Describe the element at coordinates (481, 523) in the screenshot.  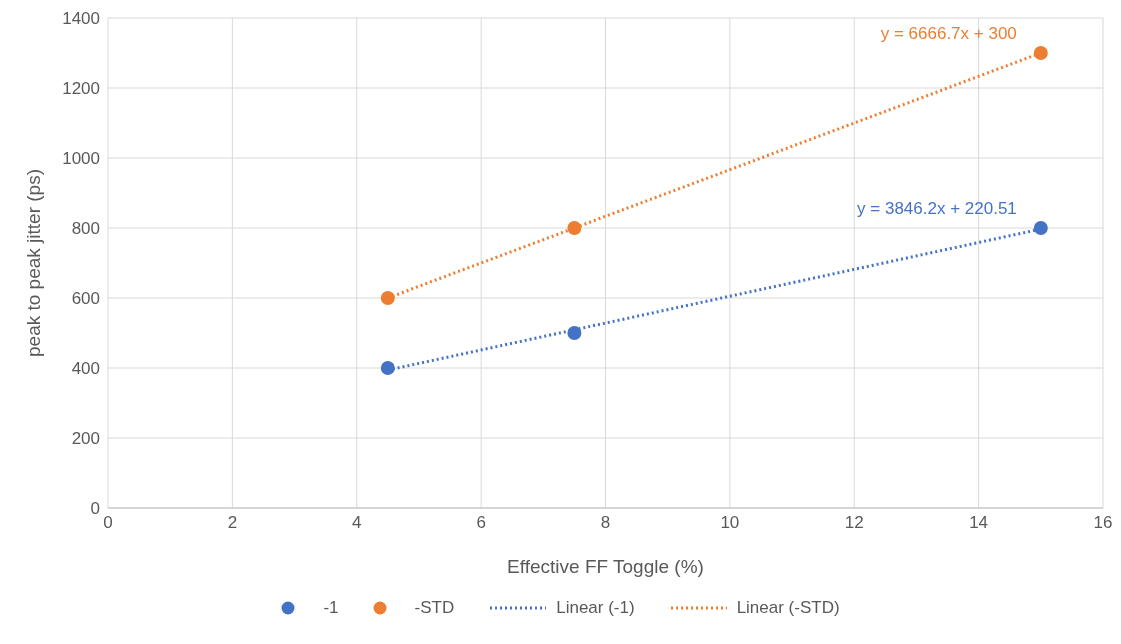
I see `x-tick-label: 6` at that location.